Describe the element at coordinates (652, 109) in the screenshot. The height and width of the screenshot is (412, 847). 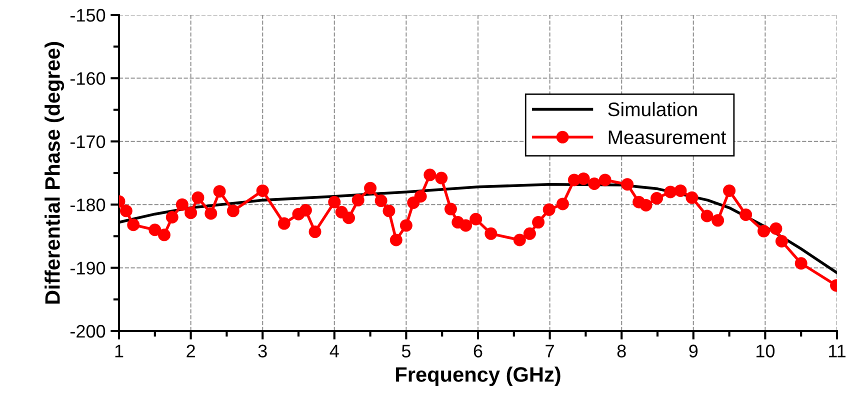
I see `legend-label: Simulation` at that location.